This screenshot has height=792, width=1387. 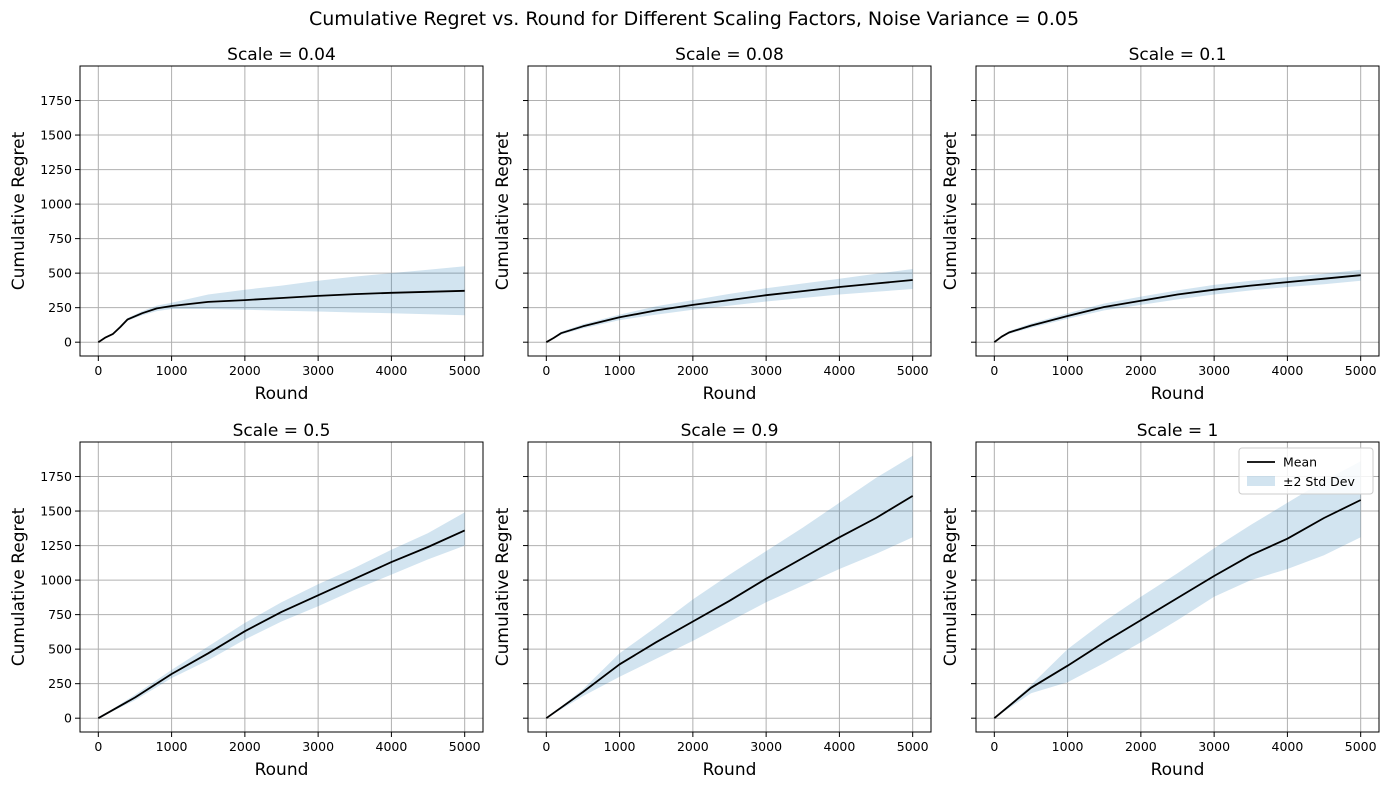 What do you see at coordinates (1300, 462) in the screenshot?
I see `legend-mean-label: Mean` at bounding box center [1300, 462].